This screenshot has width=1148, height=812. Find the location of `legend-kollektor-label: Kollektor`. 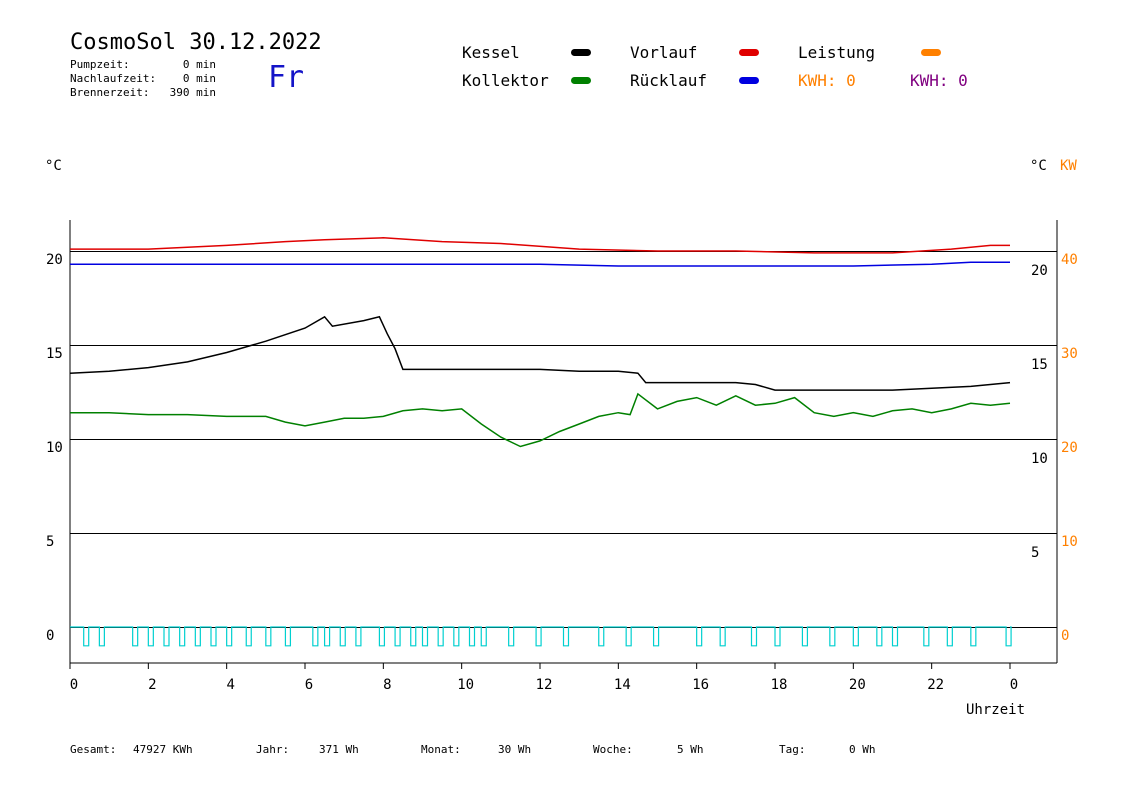

legend-kollektor-label: Kollektor is located at coordinates (505, 80).